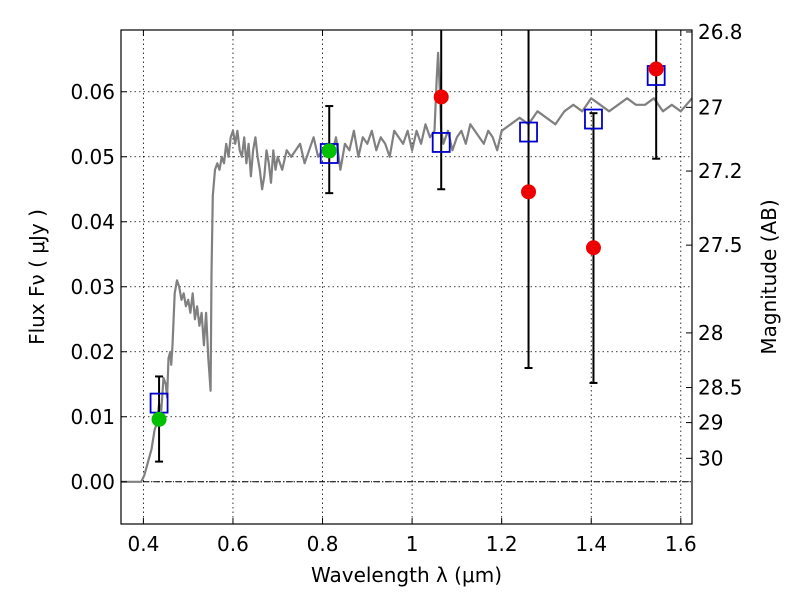  Describe the element at coordinates (710, 458) in the screenshot. I see `right-tick-label: 30` at that location.